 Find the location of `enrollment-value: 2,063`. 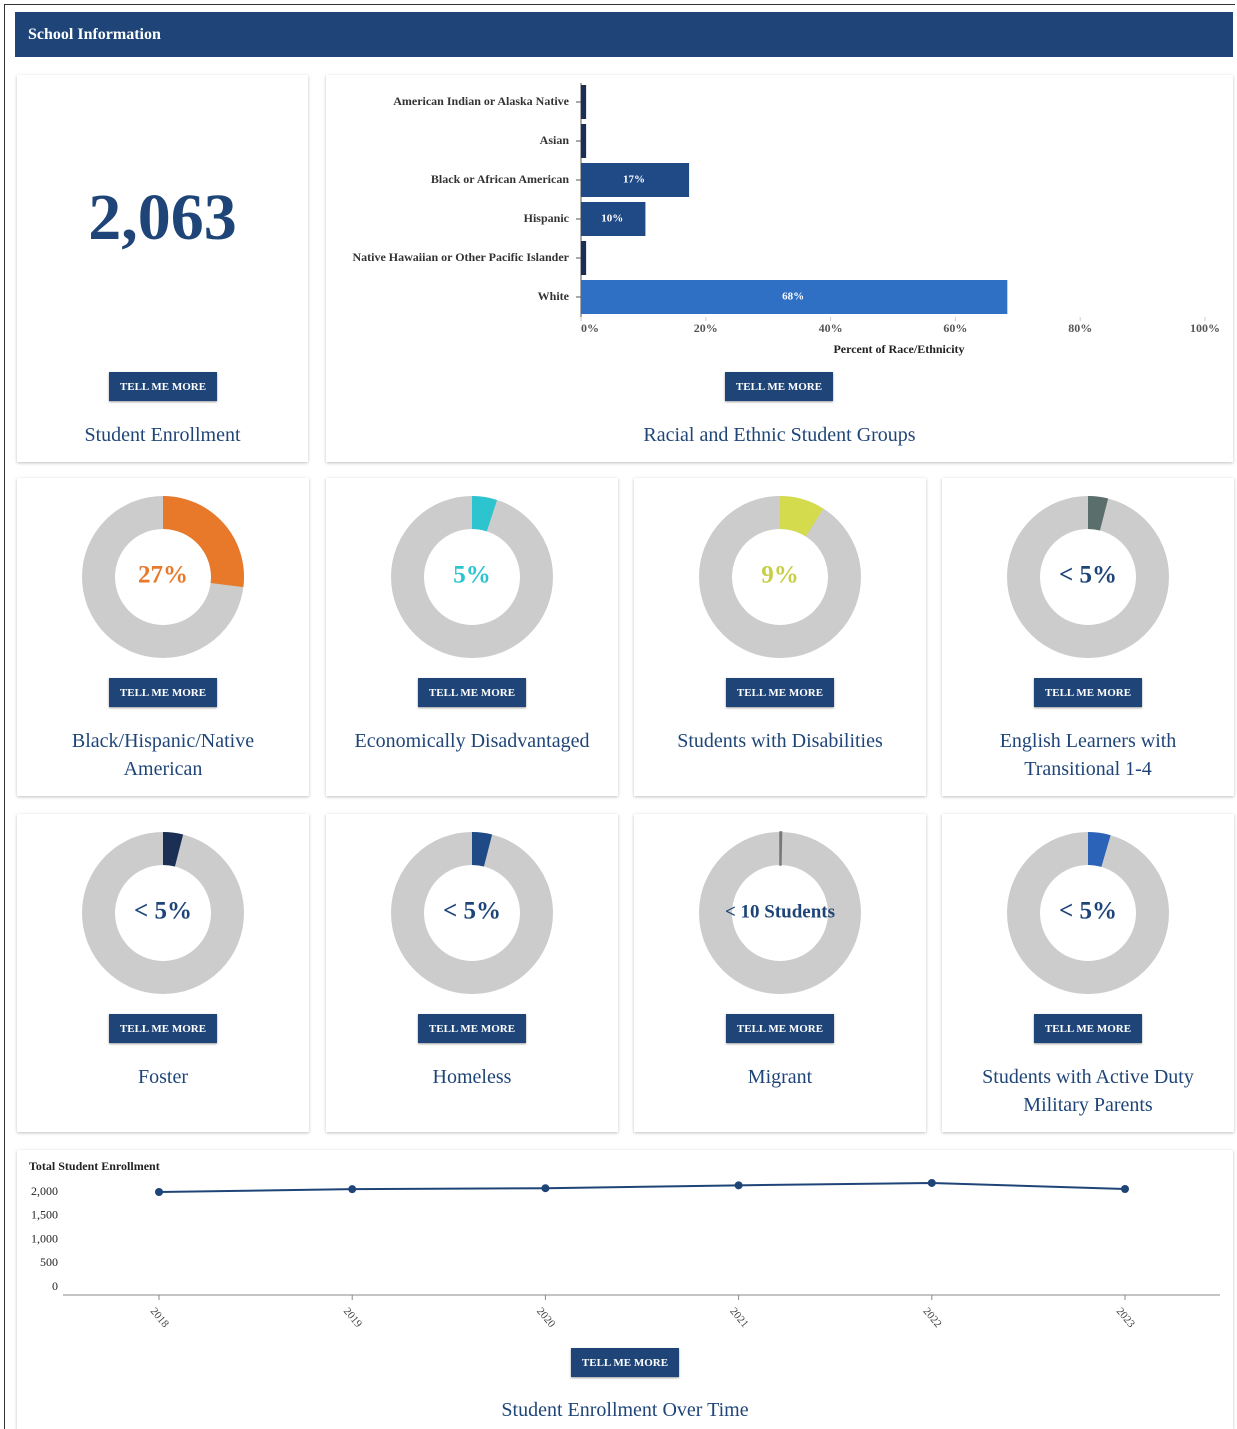

enrollment-value: 2,063 is located at coordinates (162, 217).